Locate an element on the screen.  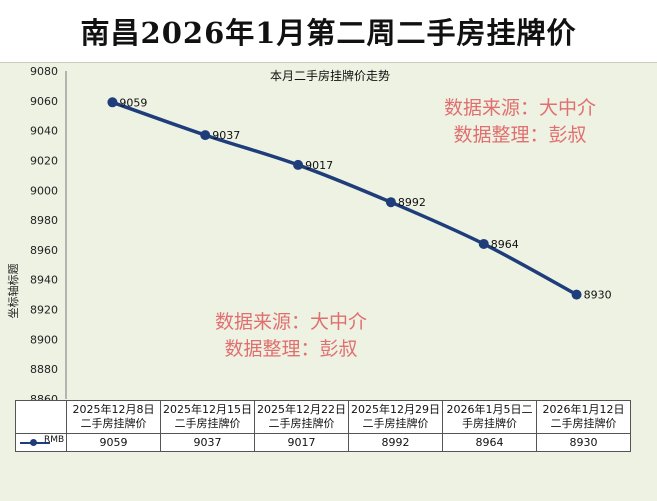
data-label: 9059 is located at coordinates (133, 102).